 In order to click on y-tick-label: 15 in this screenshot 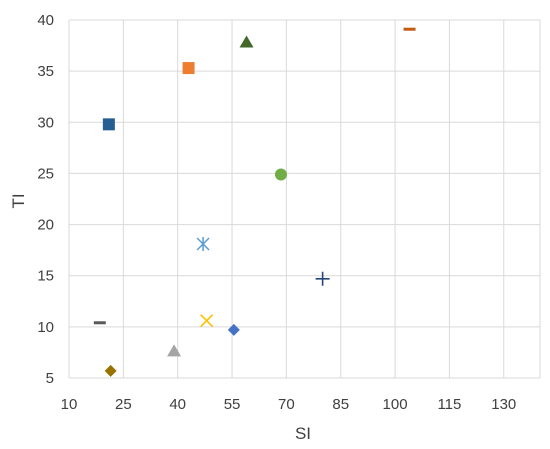, I will do `click(45, 276)`.